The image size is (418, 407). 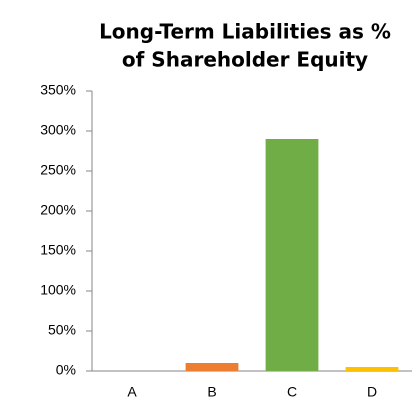 I want to click on y-tick-label: 50%, so click(x=62, y=330).